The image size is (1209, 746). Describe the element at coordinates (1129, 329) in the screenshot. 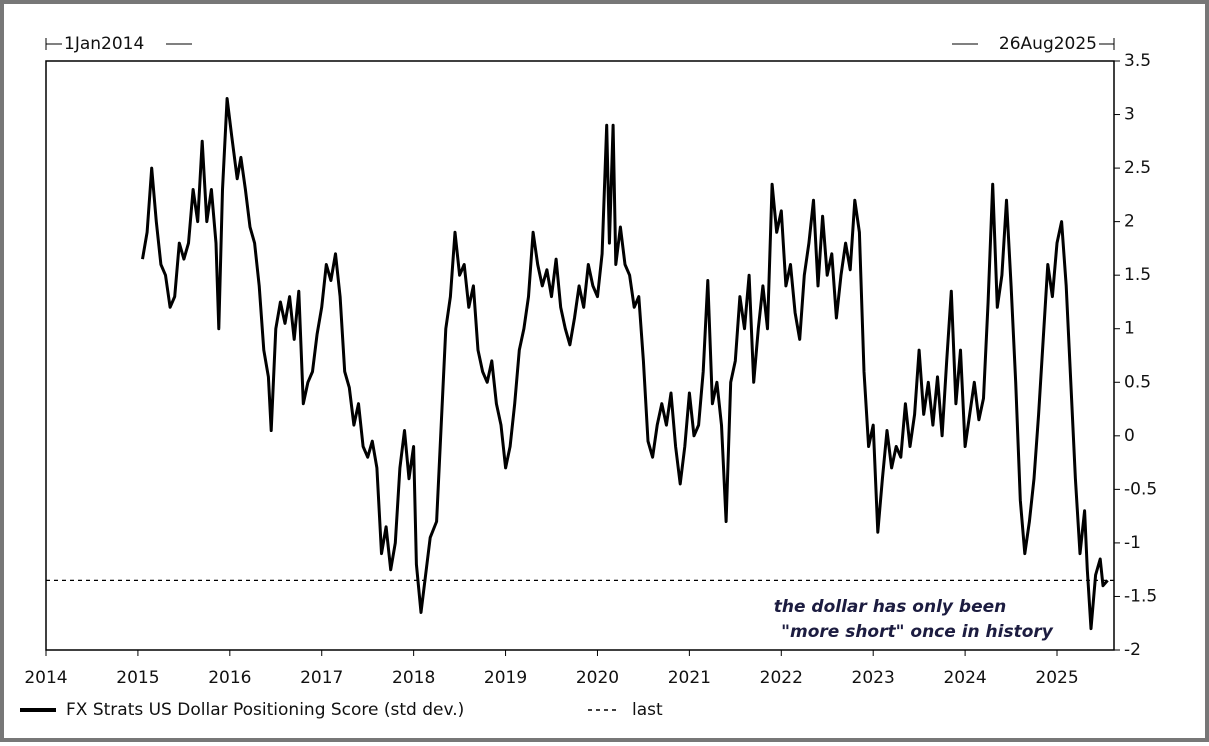

I see `y-tick-label: 1` at that location.